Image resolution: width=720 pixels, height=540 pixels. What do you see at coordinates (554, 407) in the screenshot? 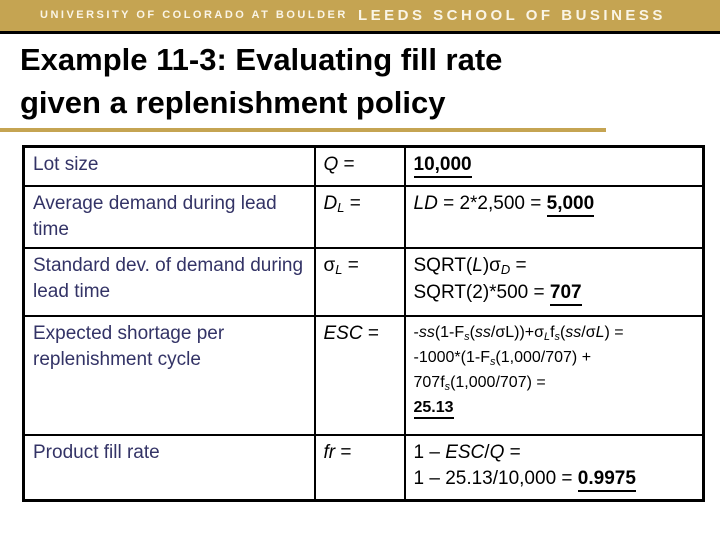
I see `value-line: 25.13` at bounding box center [554, 407].